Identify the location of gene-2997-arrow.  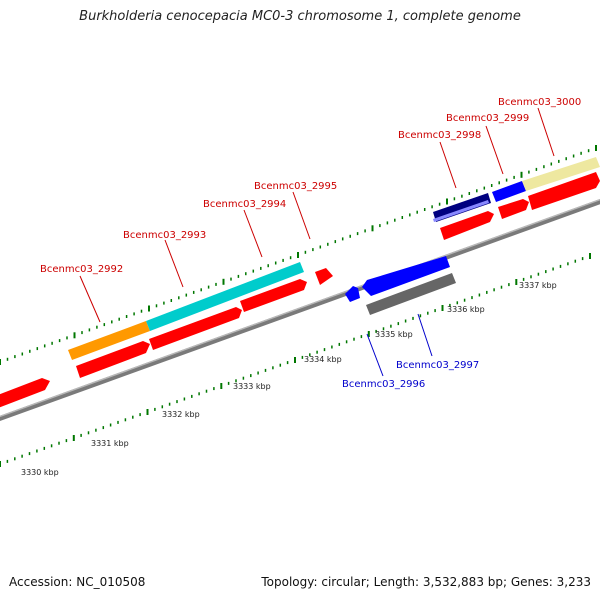
(406, 276).